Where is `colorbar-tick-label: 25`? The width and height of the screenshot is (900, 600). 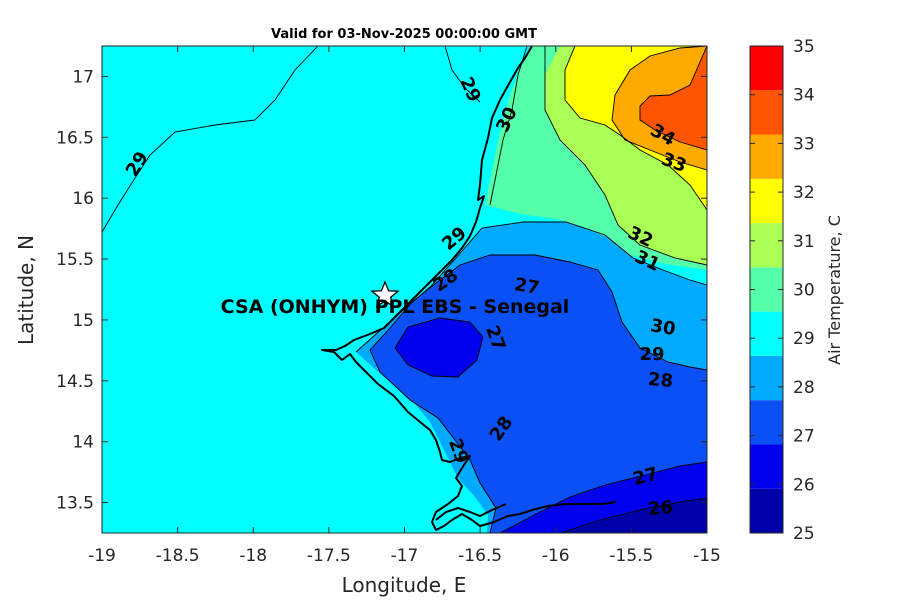
colorbar-tick-label: 25 is located at coordinates (804, 534).